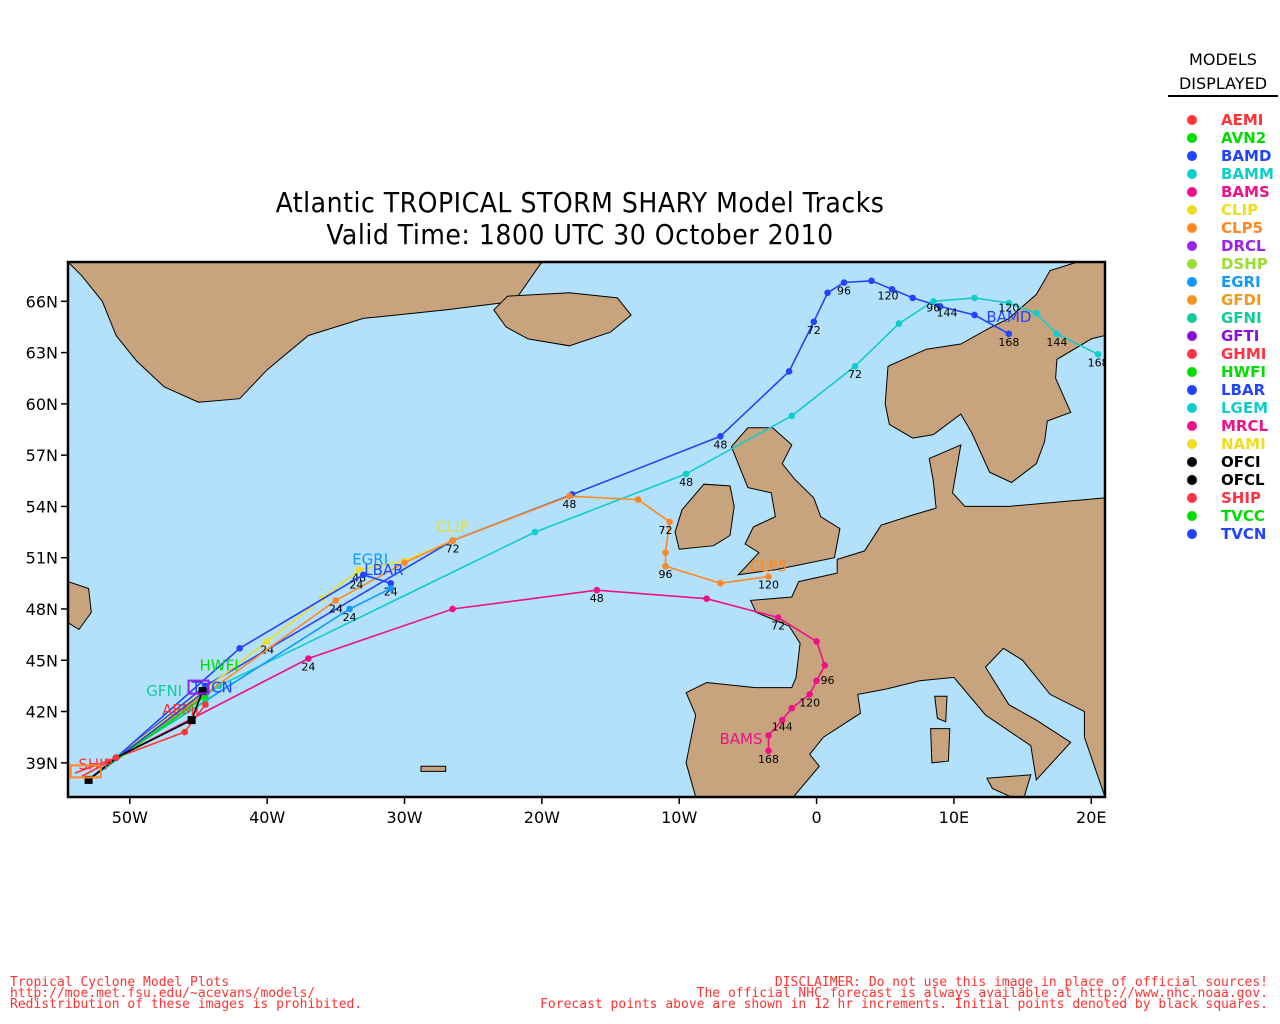  Describe the element at coordinates (1246, 156) in the screenshot. I see `legend-label: BAMD` at that location.